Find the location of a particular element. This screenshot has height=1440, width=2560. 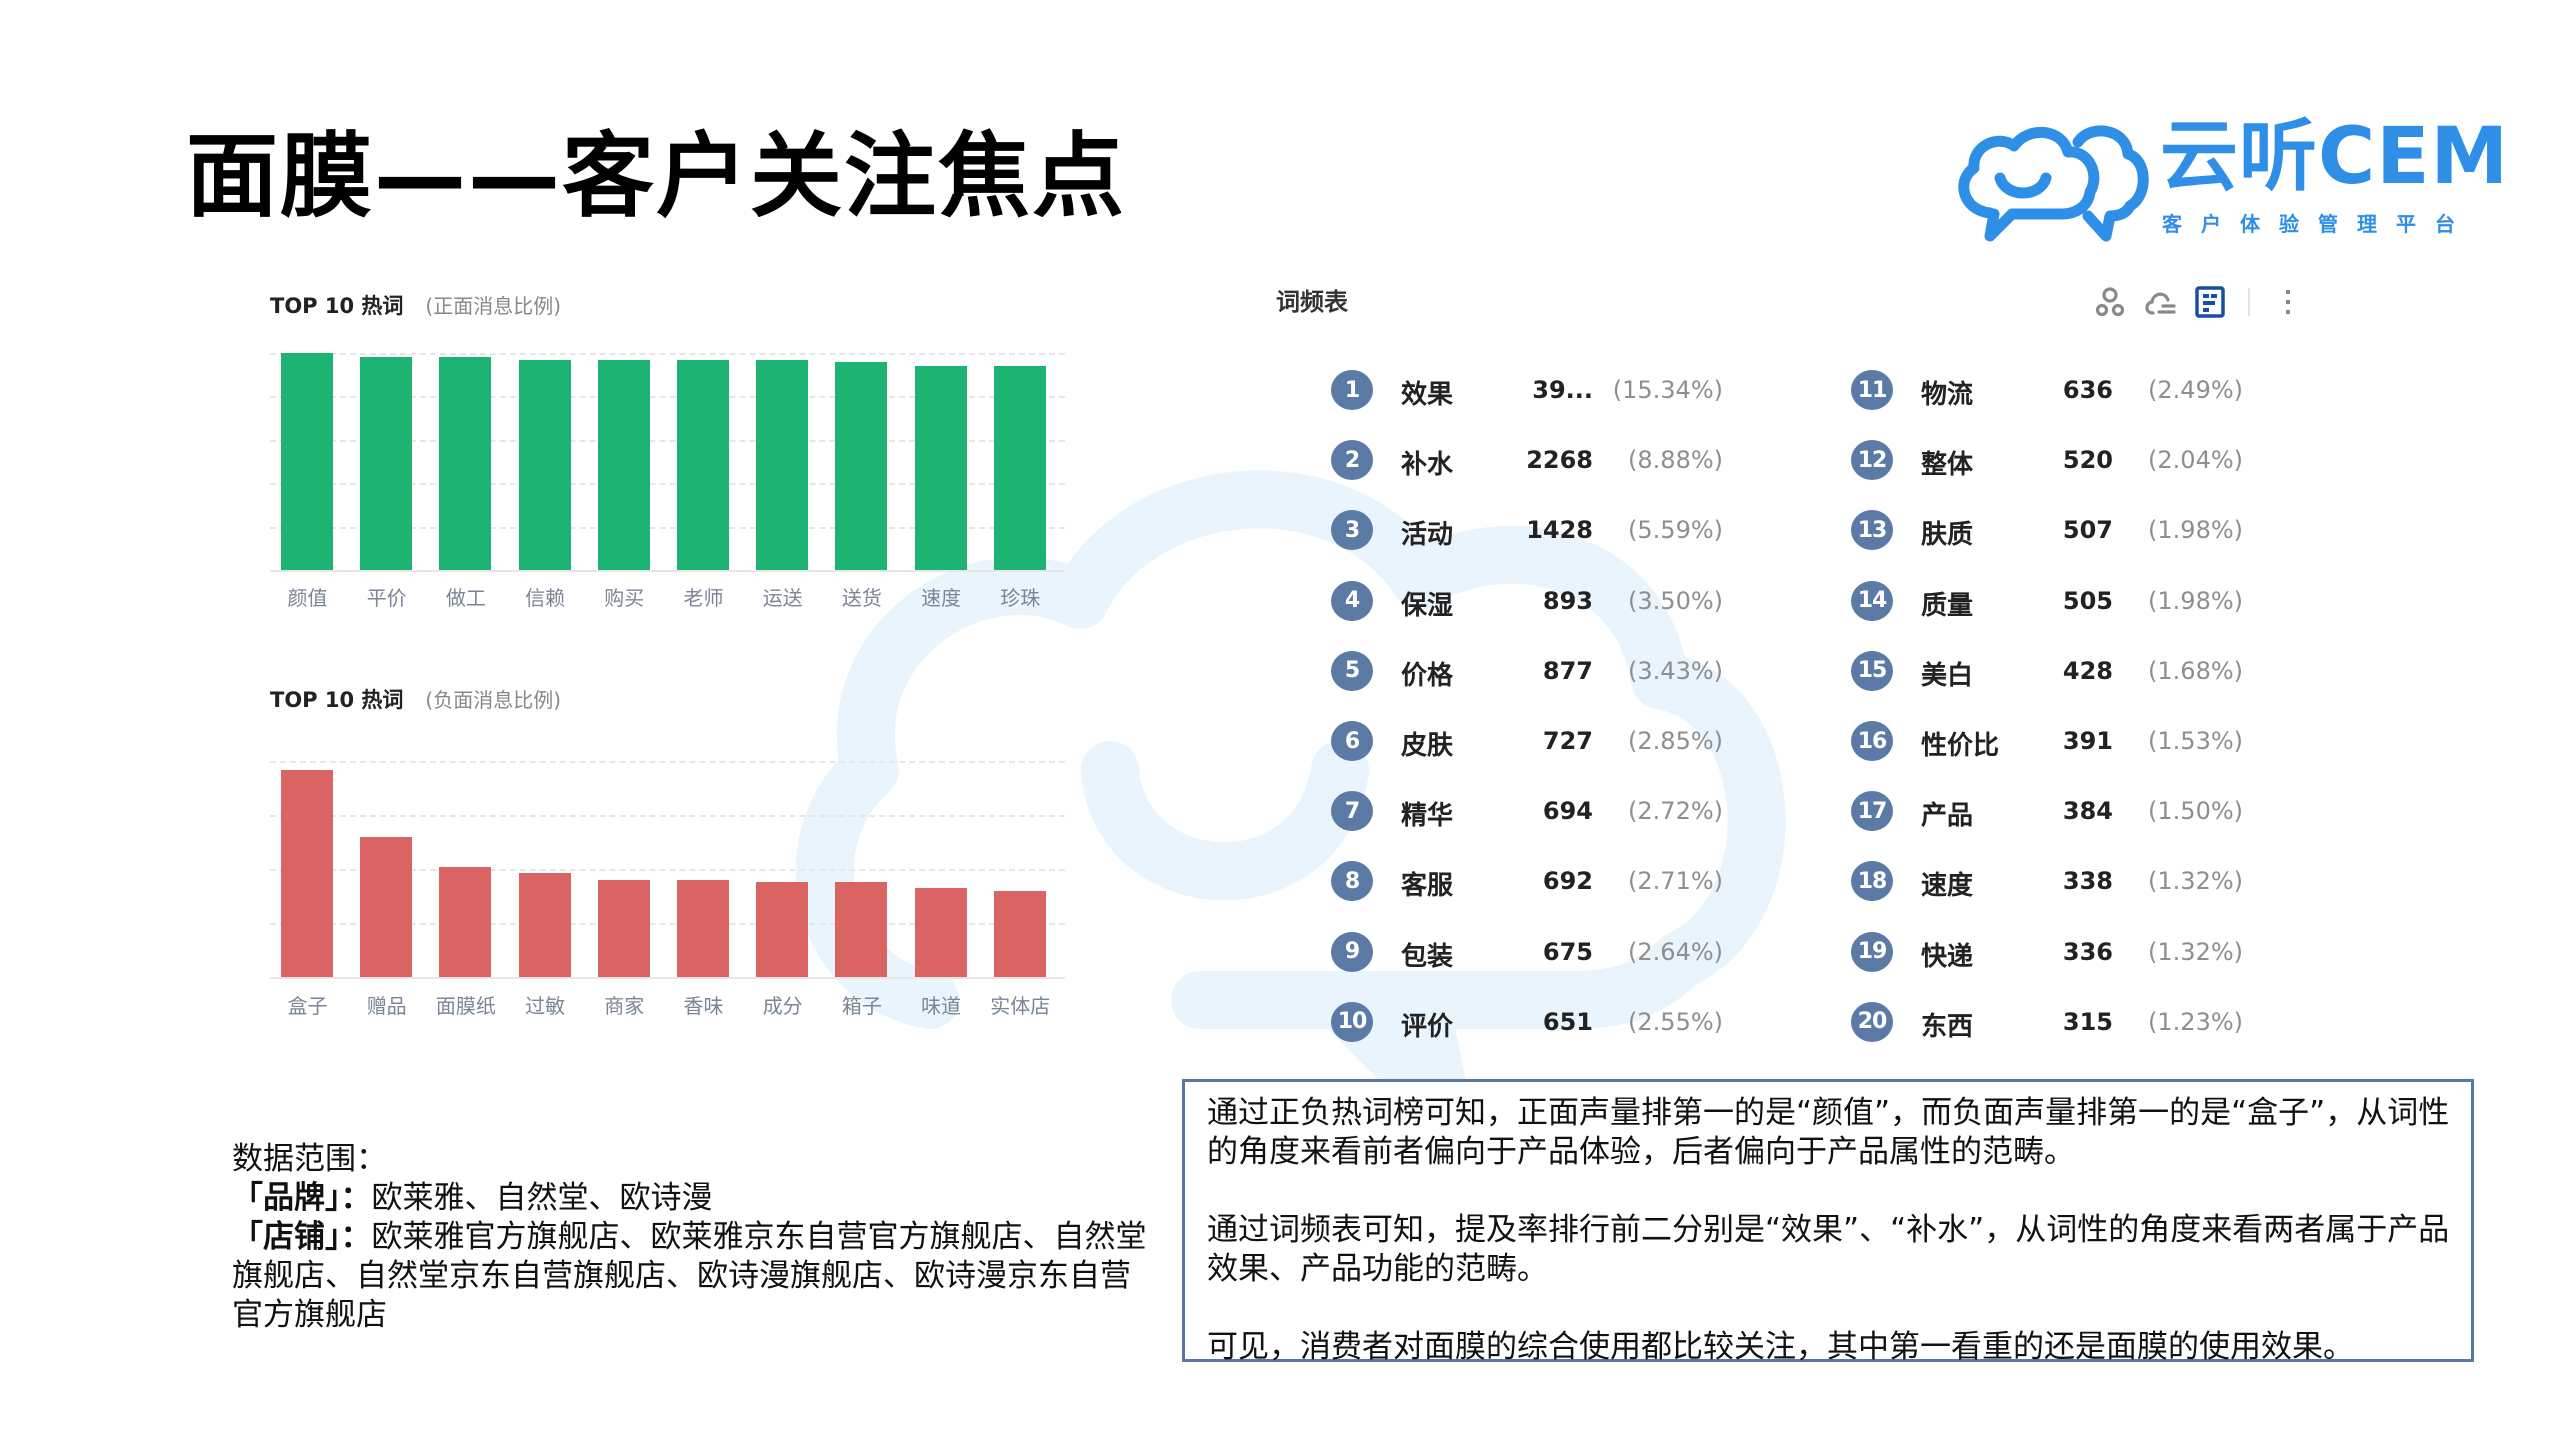

table-view-button is located at coordinates (2210, 302).